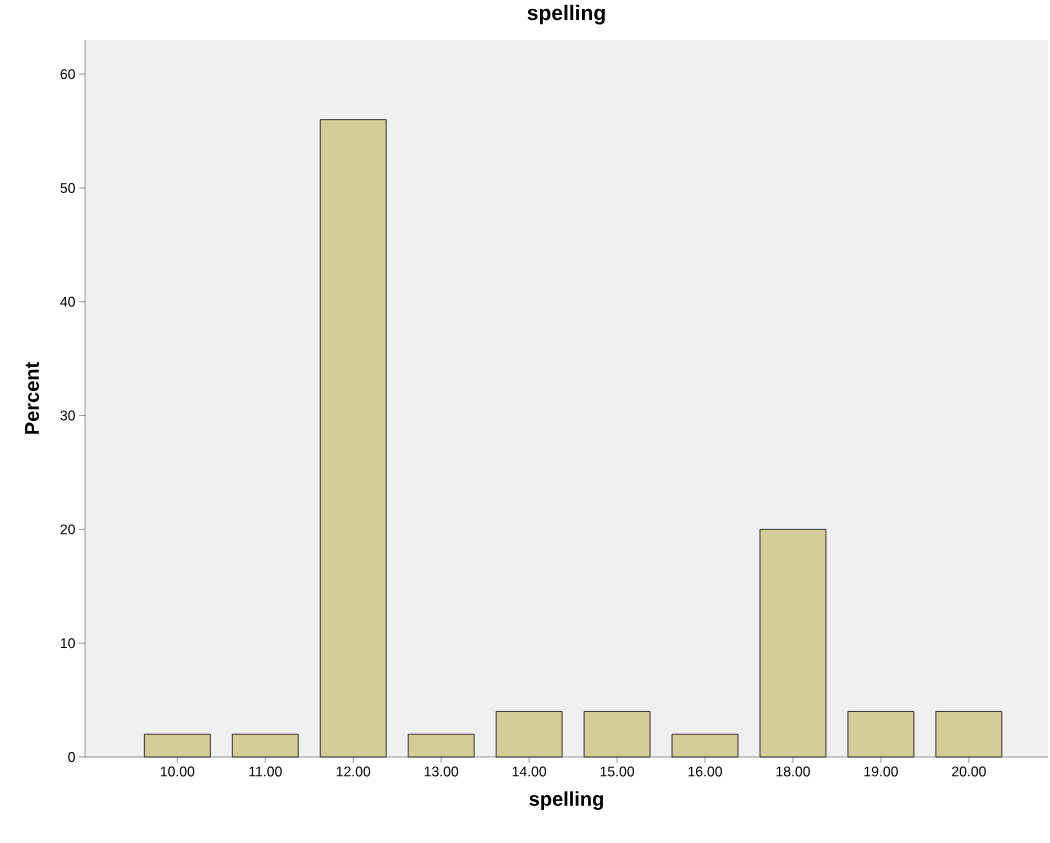  What do you see at coordinates (71, 757) in the screenshot?
I see `y-tick-label: 0` at bounding box center [71, 757].